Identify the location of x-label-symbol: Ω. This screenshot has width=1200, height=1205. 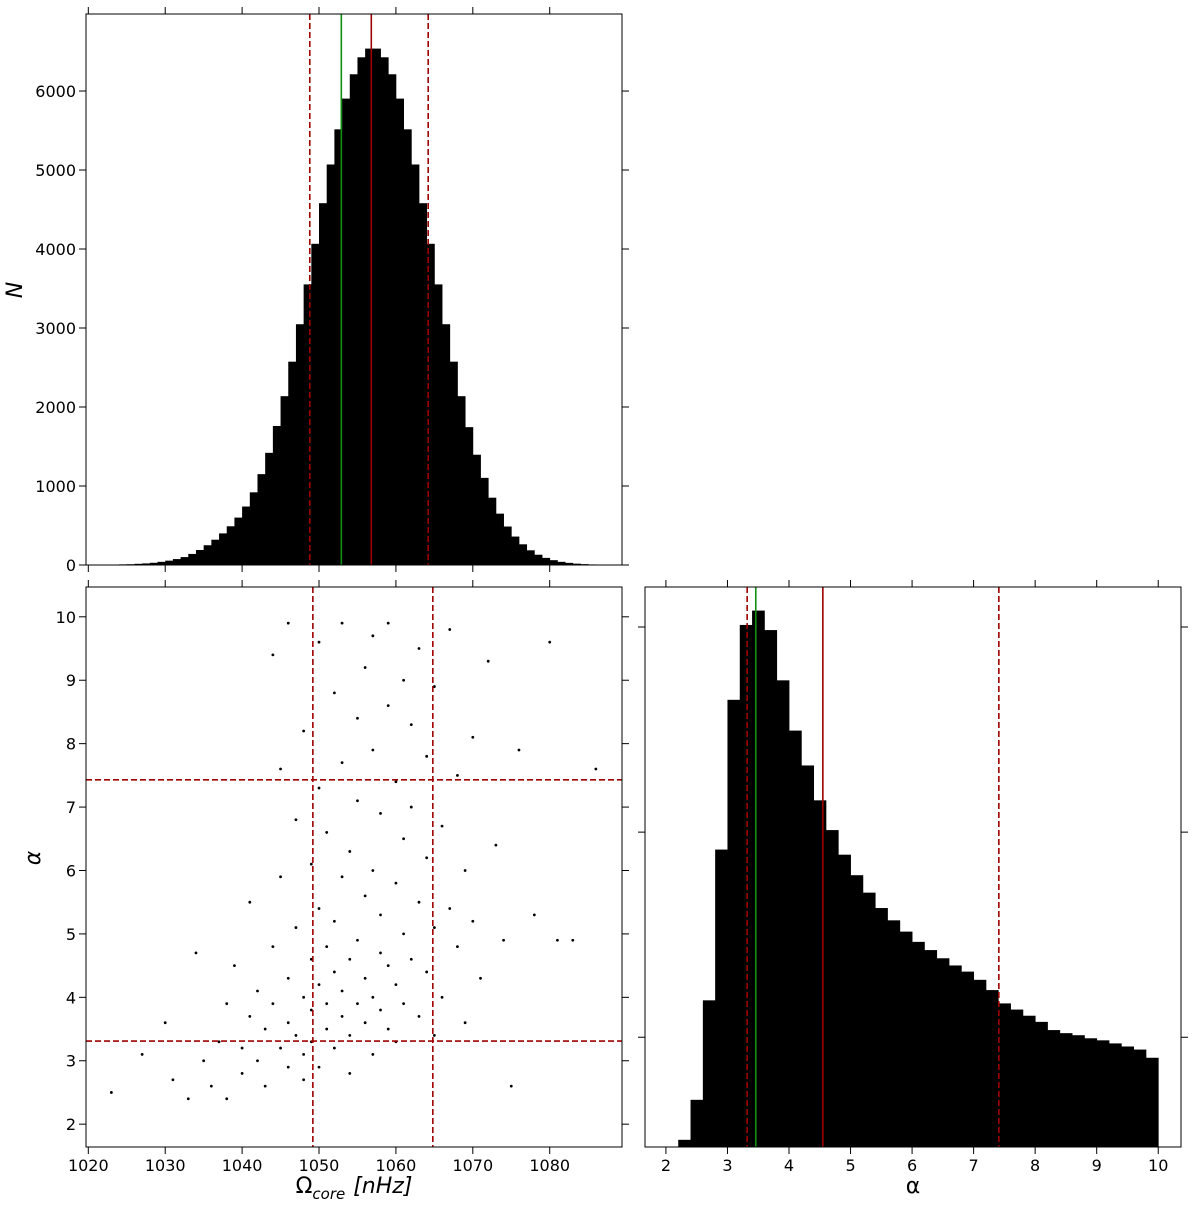
(304, 1186).